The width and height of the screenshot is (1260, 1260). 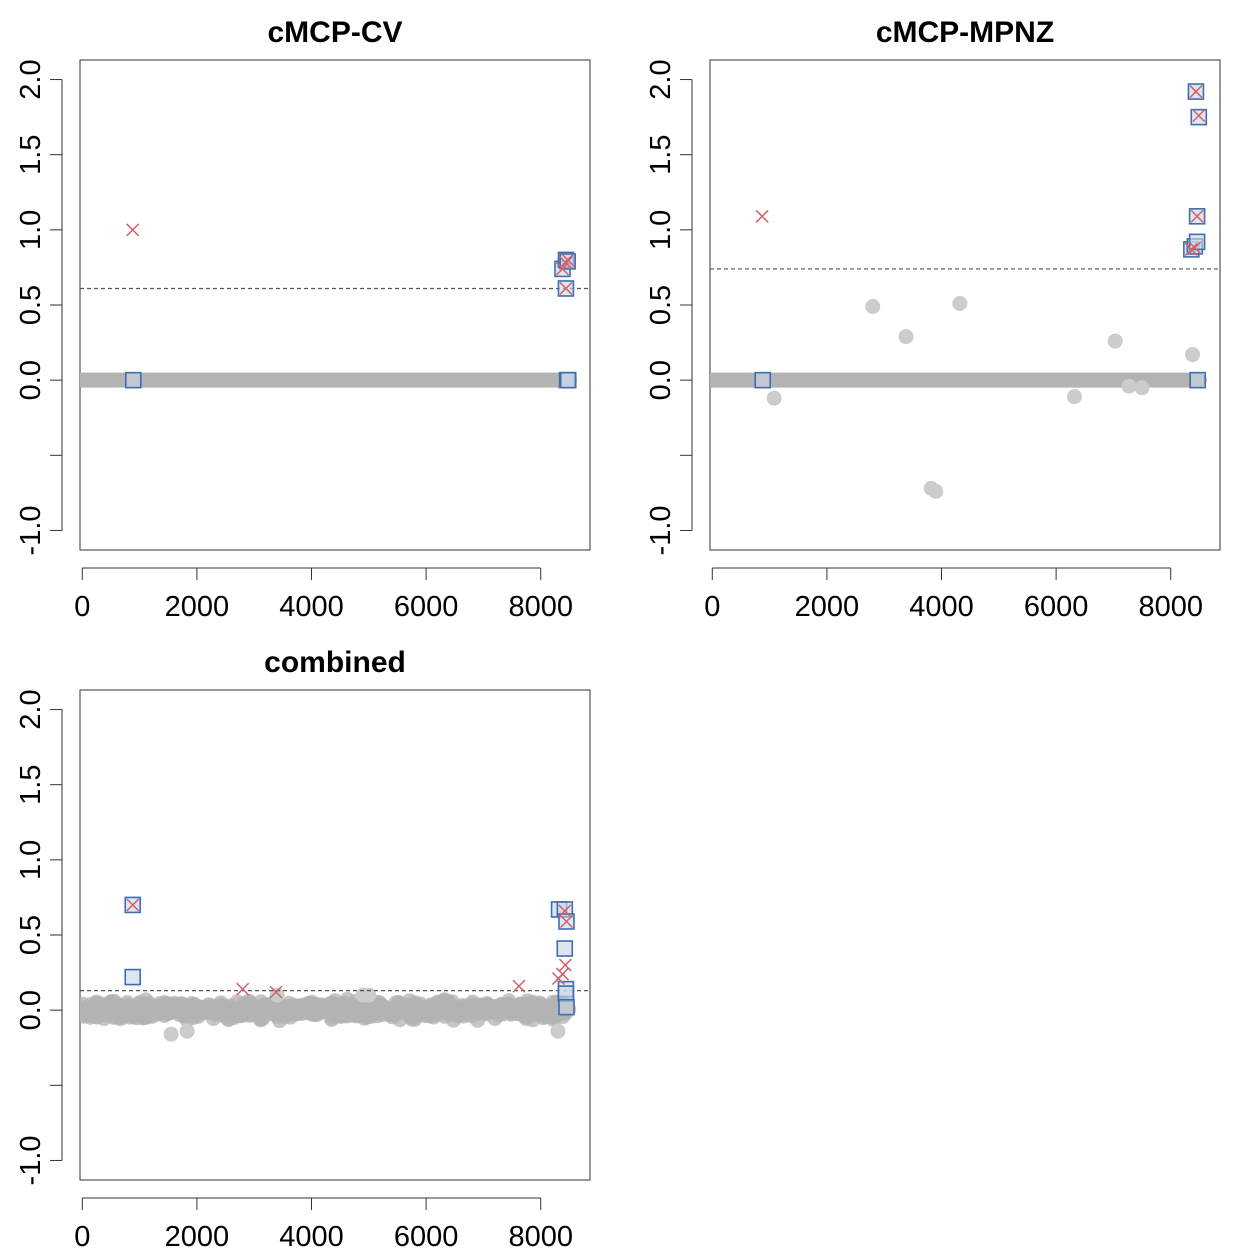 What do you see at coordinates (334, 32) in the screenshot?
I see `chart-title: cMCP-CV` at bounding box center [334, 32].